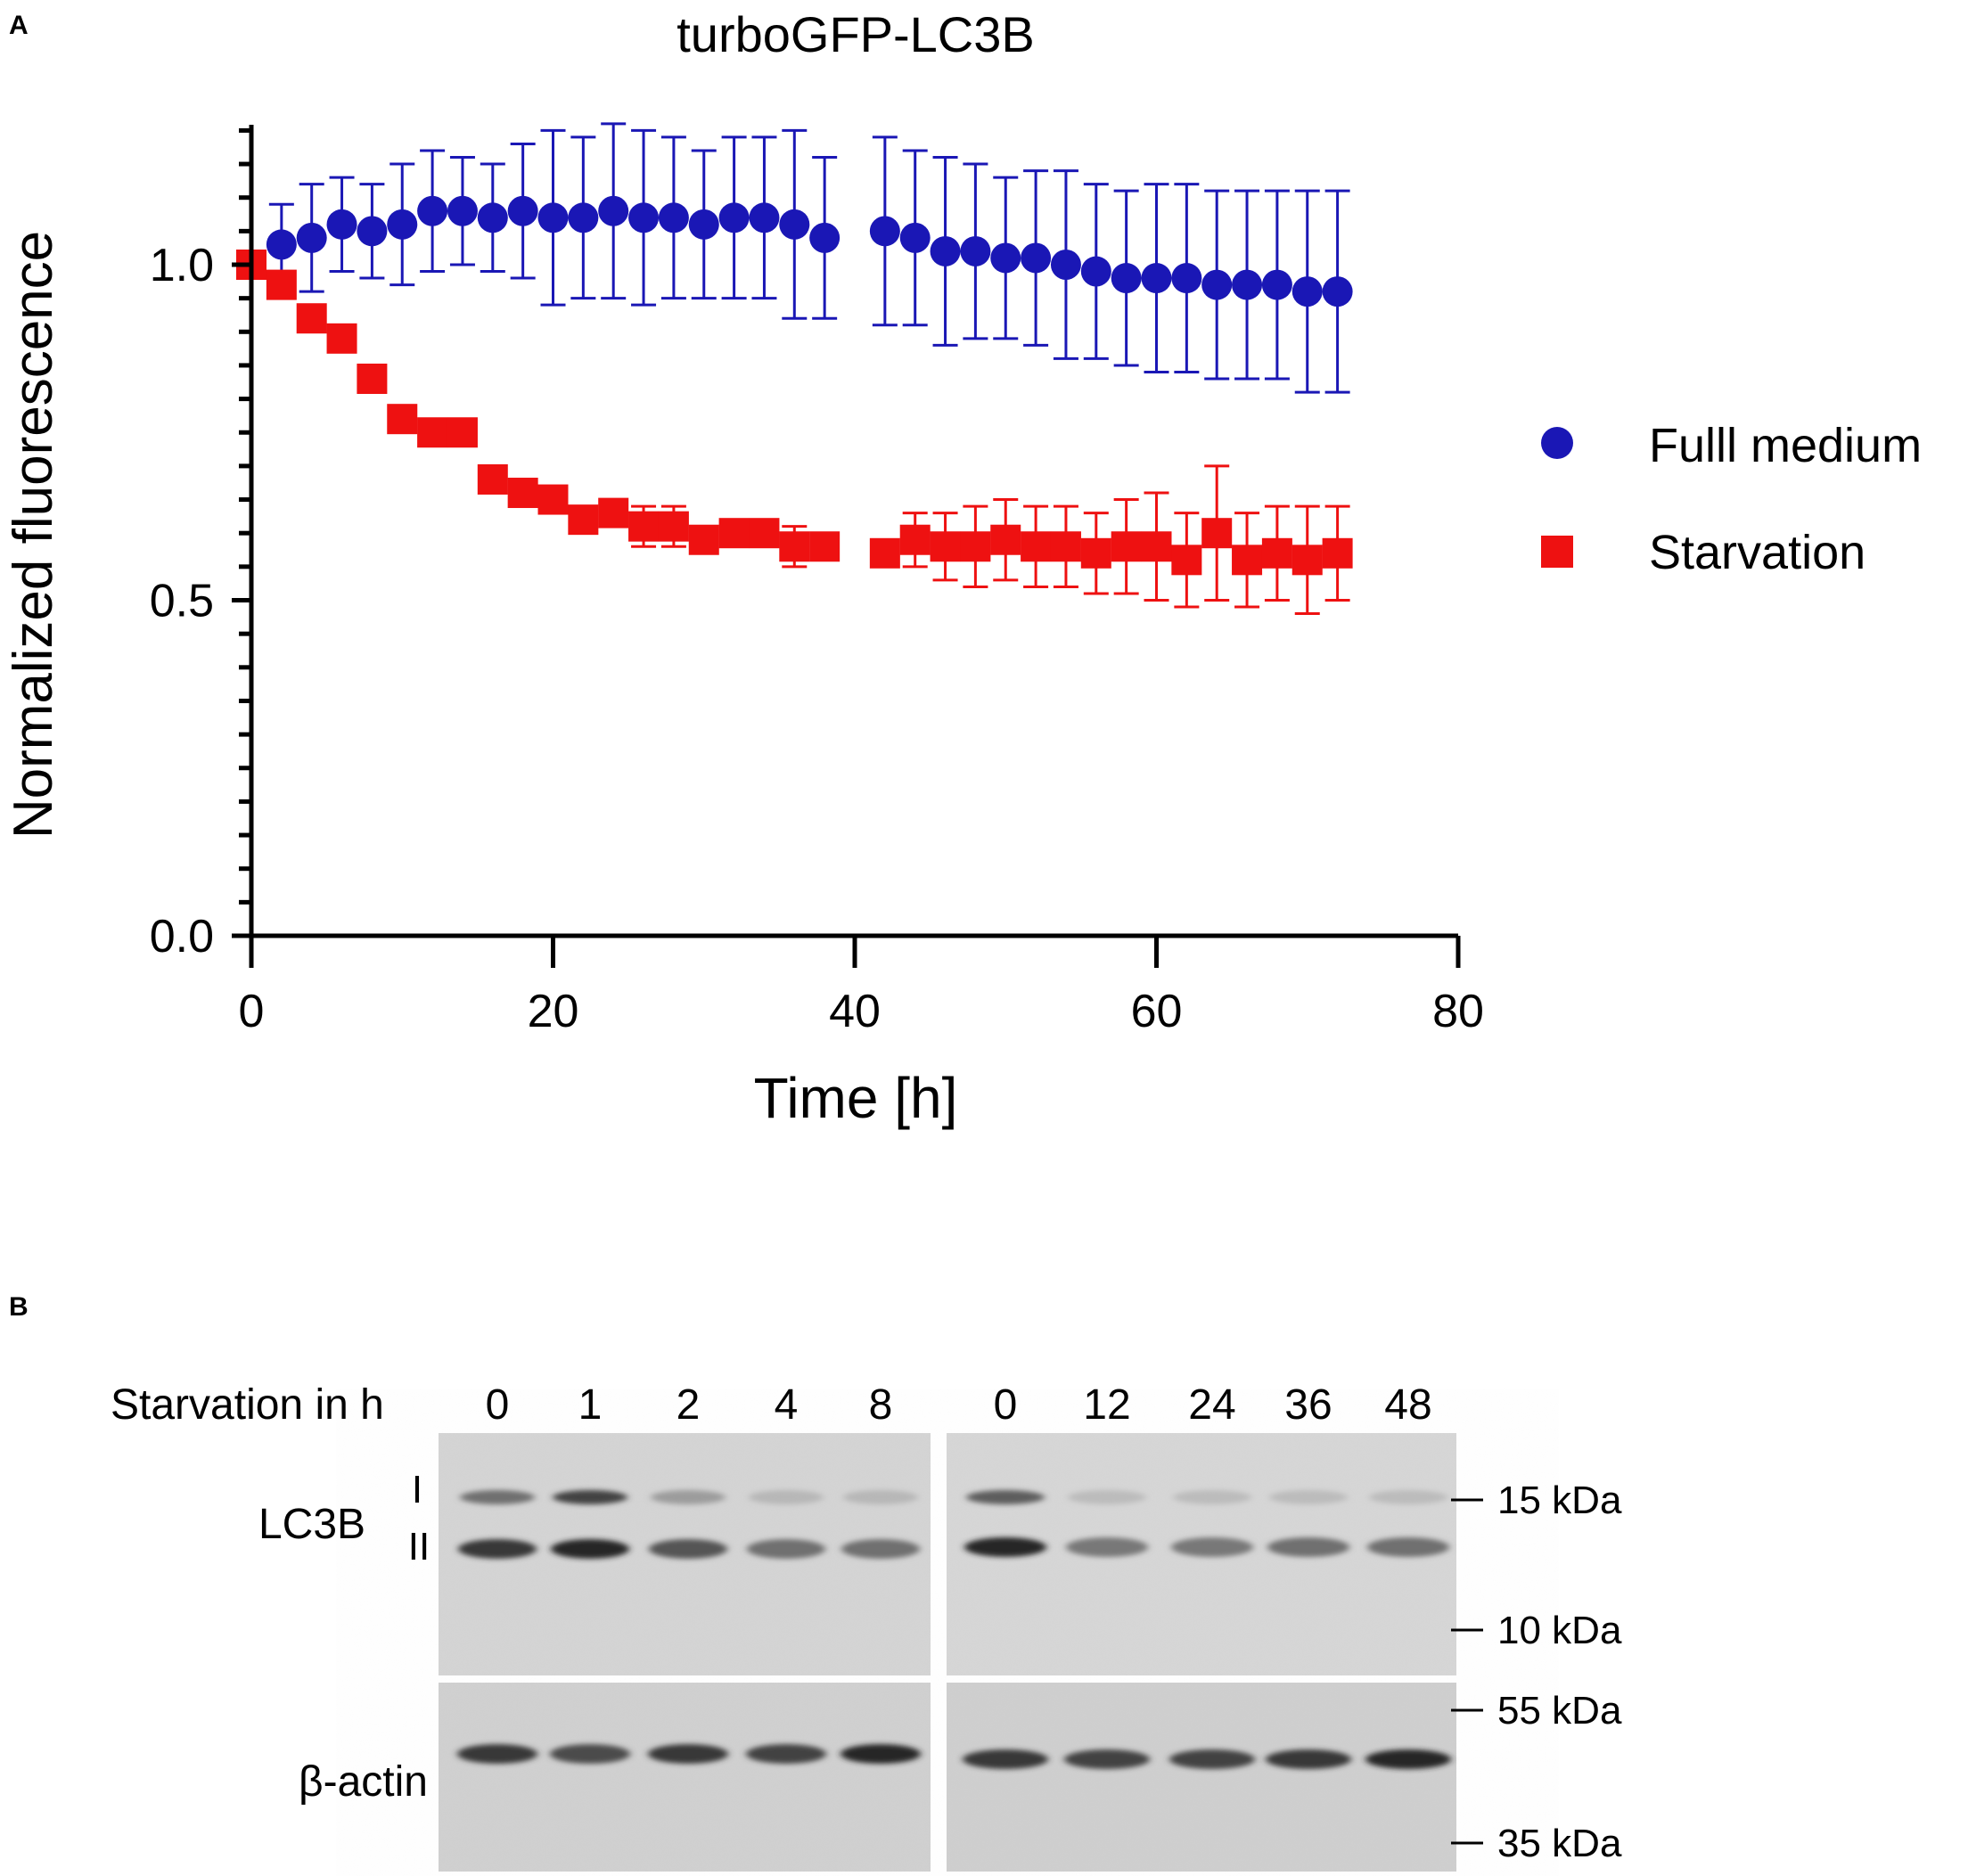 Image resolution: width=1968 pixels, height=1876 pixels. Describe the element at coordinates (1212, 1405) in the screenshot. I see `lane-label: 24` at that location.